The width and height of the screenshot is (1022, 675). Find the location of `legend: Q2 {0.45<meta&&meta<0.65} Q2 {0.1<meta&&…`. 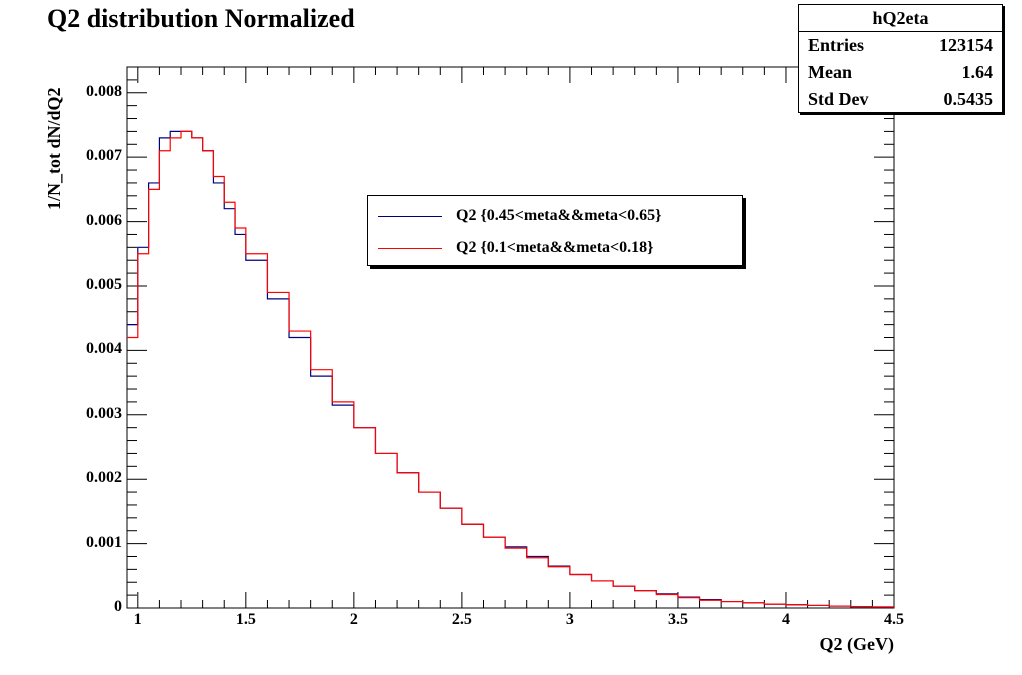

legend: Q2 {0.45<meta&&meta<0.65} Q2 {0.1<meta&&… is located at coordinates (555, 230).